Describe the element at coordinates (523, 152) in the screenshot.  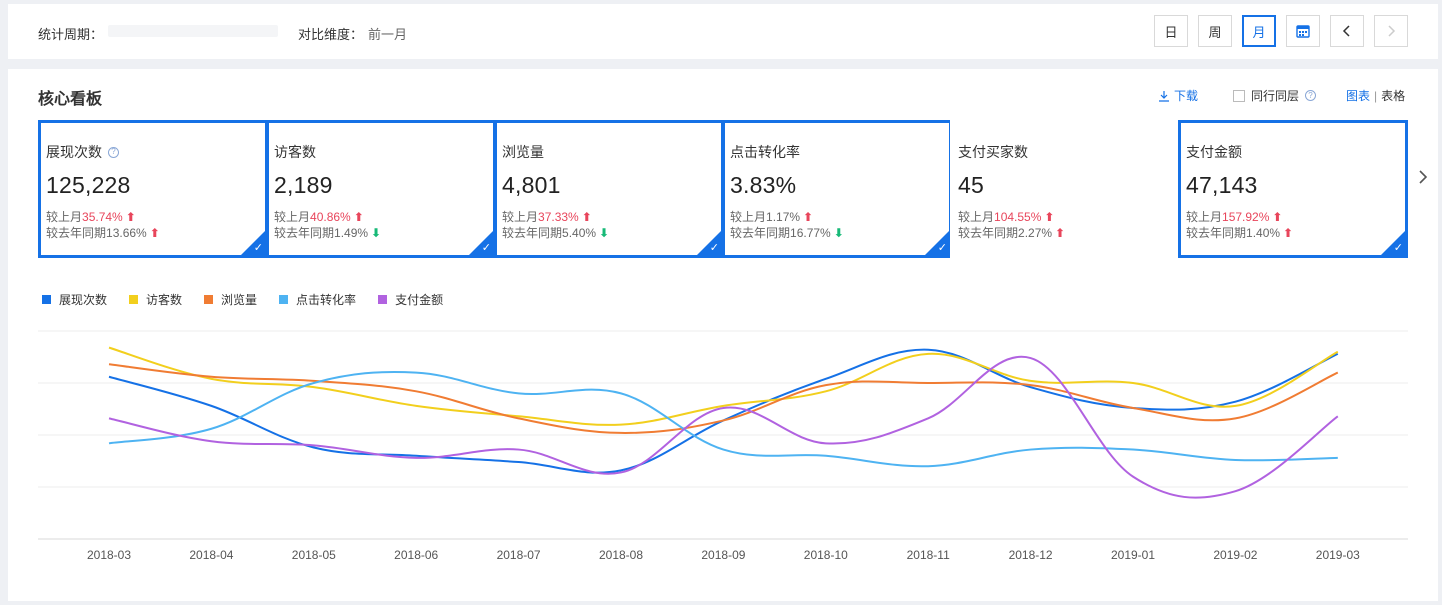
I see `metric-name: 浏览量` at that location.